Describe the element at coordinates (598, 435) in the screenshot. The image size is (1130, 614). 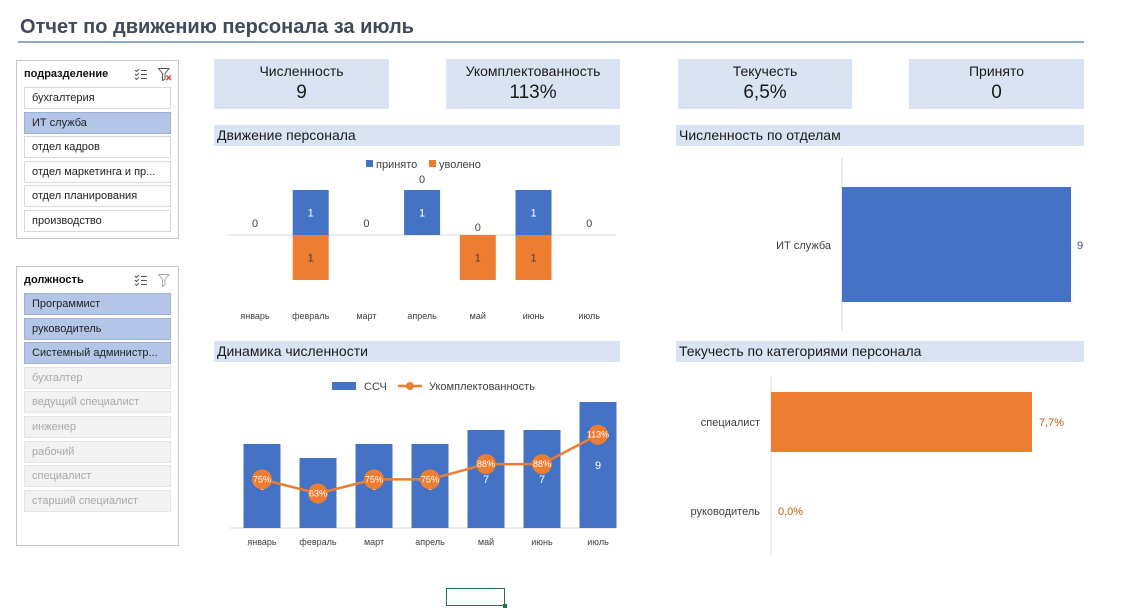
I see `line-data-label: 113%` at that location.